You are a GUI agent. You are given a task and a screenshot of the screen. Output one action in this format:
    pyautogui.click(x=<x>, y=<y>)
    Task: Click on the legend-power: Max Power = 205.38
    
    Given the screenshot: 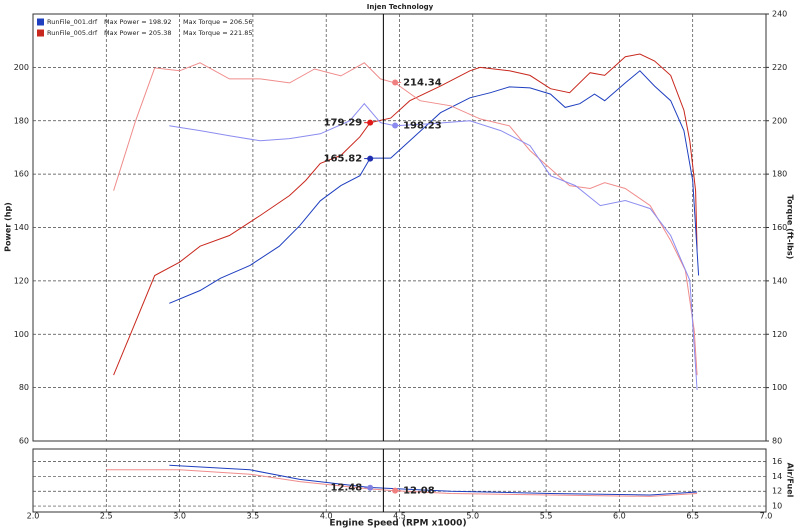 What is the action you would take?
    pyautogui.click(x=137, y=33)
    